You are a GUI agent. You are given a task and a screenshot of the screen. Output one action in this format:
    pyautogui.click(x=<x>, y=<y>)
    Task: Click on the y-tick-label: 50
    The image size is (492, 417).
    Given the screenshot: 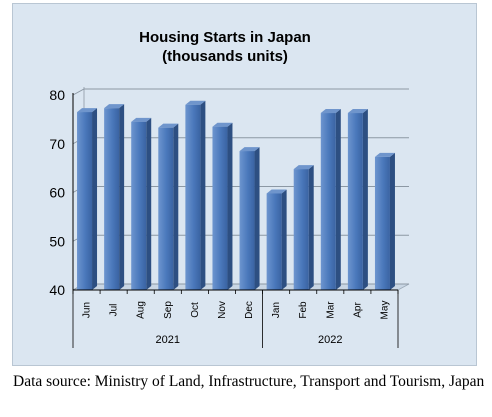 What is the action you would take?
    pyautogui.click(x=57, y=241)
    